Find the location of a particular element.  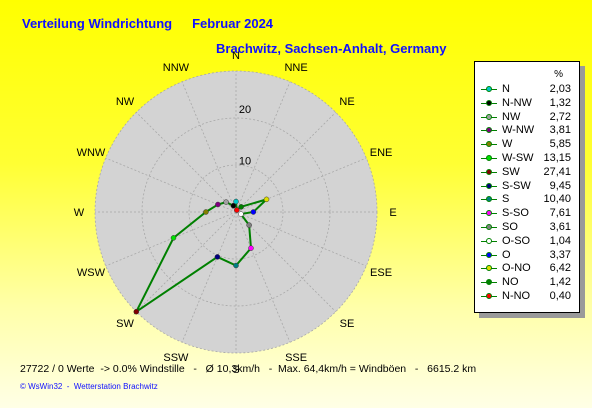

data-point-wnw is located at coordinates (218, 204).